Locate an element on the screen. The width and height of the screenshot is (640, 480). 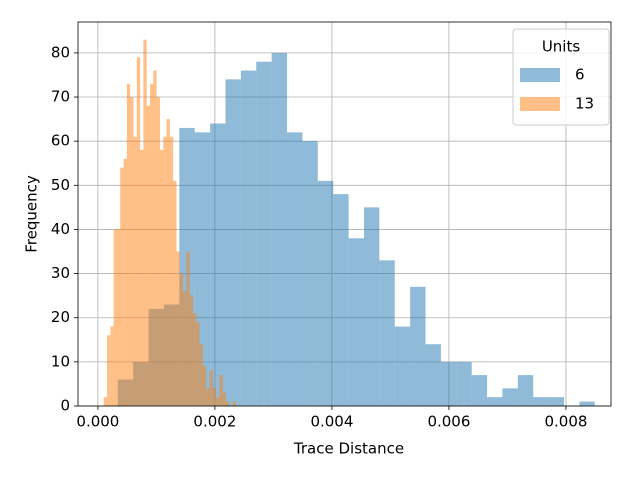
x-tick-label: 0.000 is located at coordinates (97, 422).